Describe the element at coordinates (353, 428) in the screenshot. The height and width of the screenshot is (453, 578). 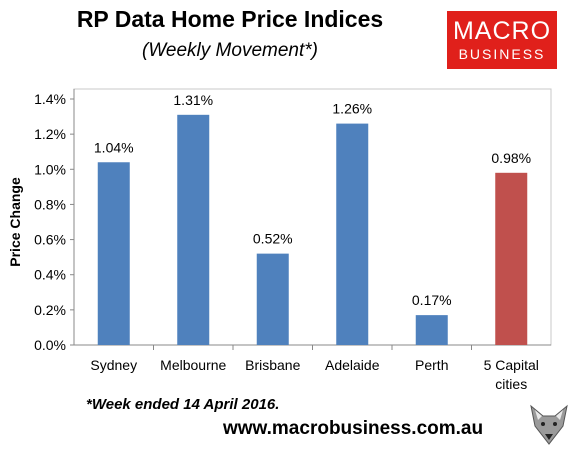
I see `website-url: www.macrobusiness.com.au` at that location.